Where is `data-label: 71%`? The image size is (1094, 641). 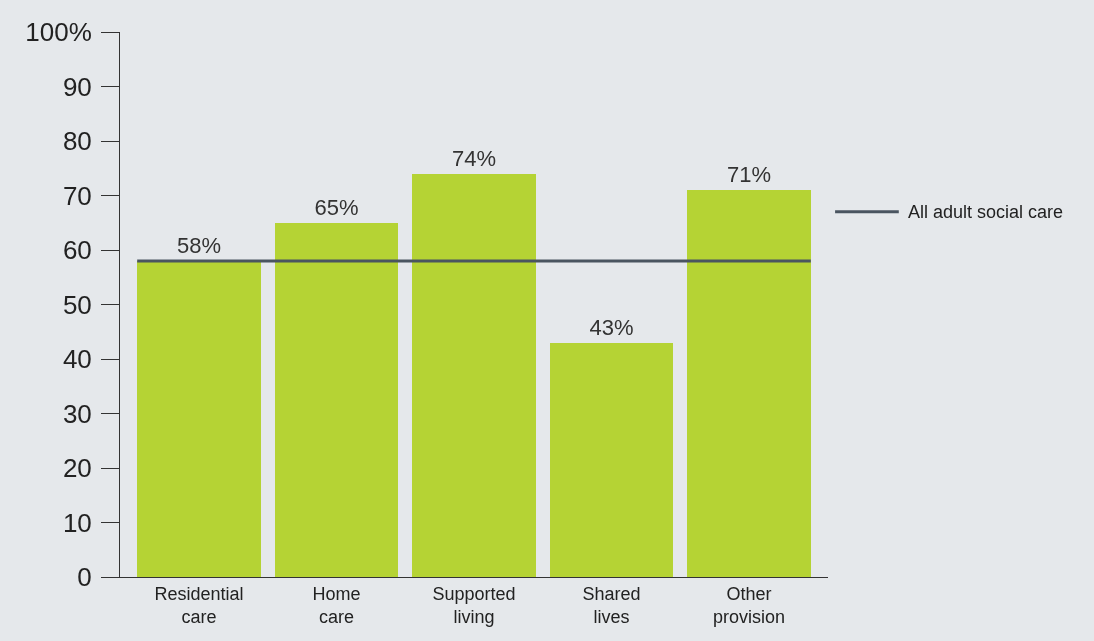
data-label: 71% is located at coordinates (749, 174).